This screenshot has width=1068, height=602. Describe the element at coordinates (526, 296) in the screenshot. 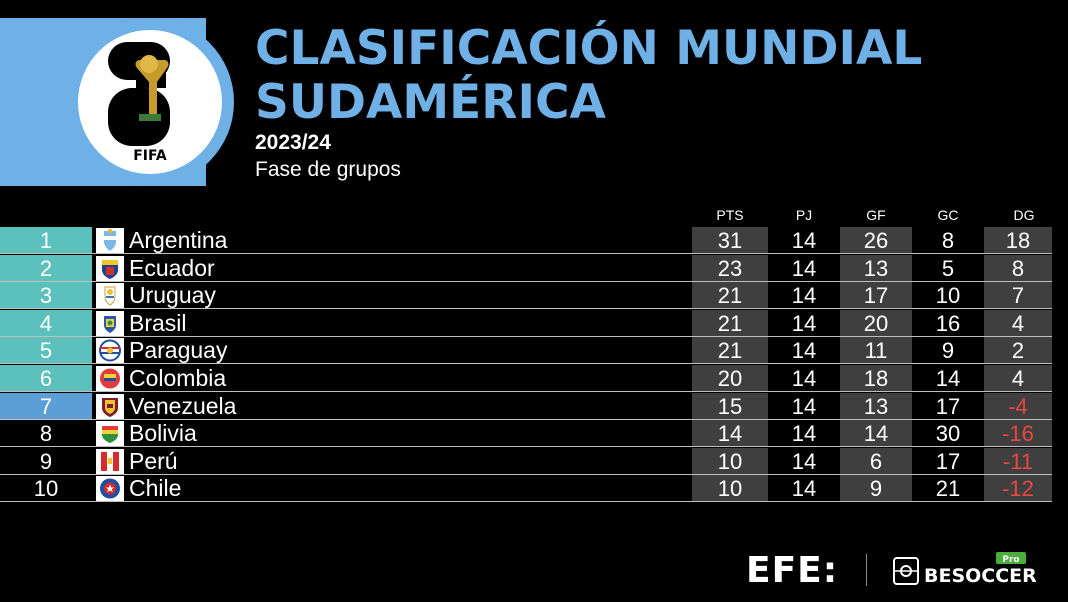

I see `table-row: 3 Uruguay 21 14 17 10 7` at that location.